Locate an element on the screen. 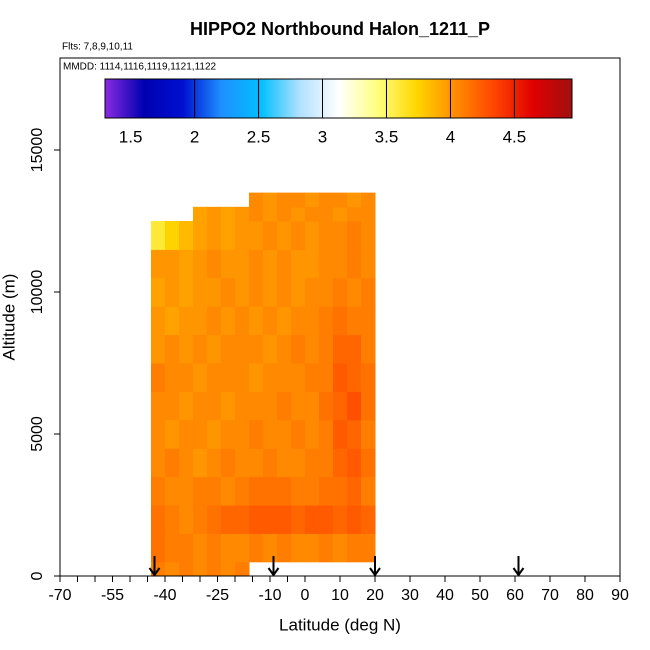 Image resolution: width=650 pixels, height=650 pixels. colorbar-tick-label: 1.5 is located at coordinates (131, 136).